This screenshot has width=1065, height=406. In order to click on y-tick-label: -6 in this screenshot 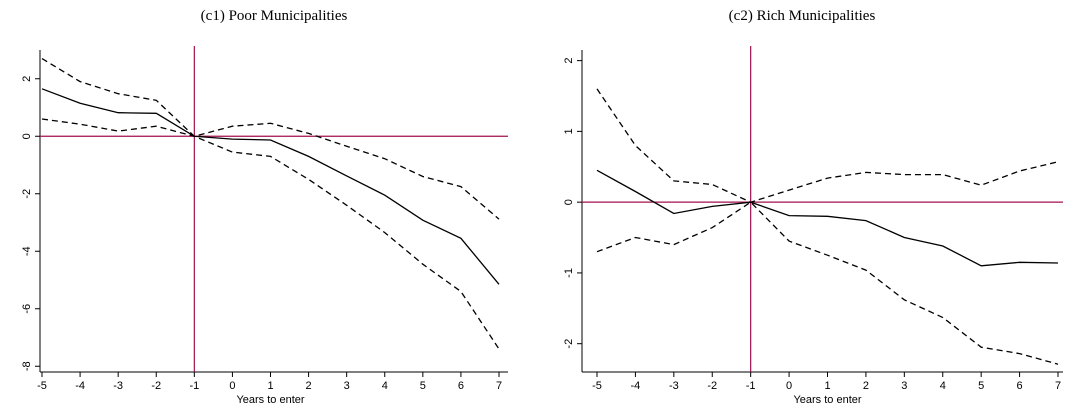, I will do `click(27, 309)`.